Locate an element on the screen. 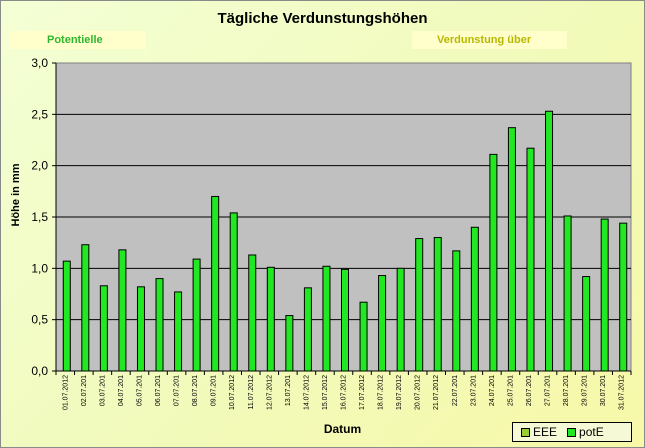 This screenshot has height=448, width=645. x-tick-label: 14.07.2012 is located at coordinates (306, 392).